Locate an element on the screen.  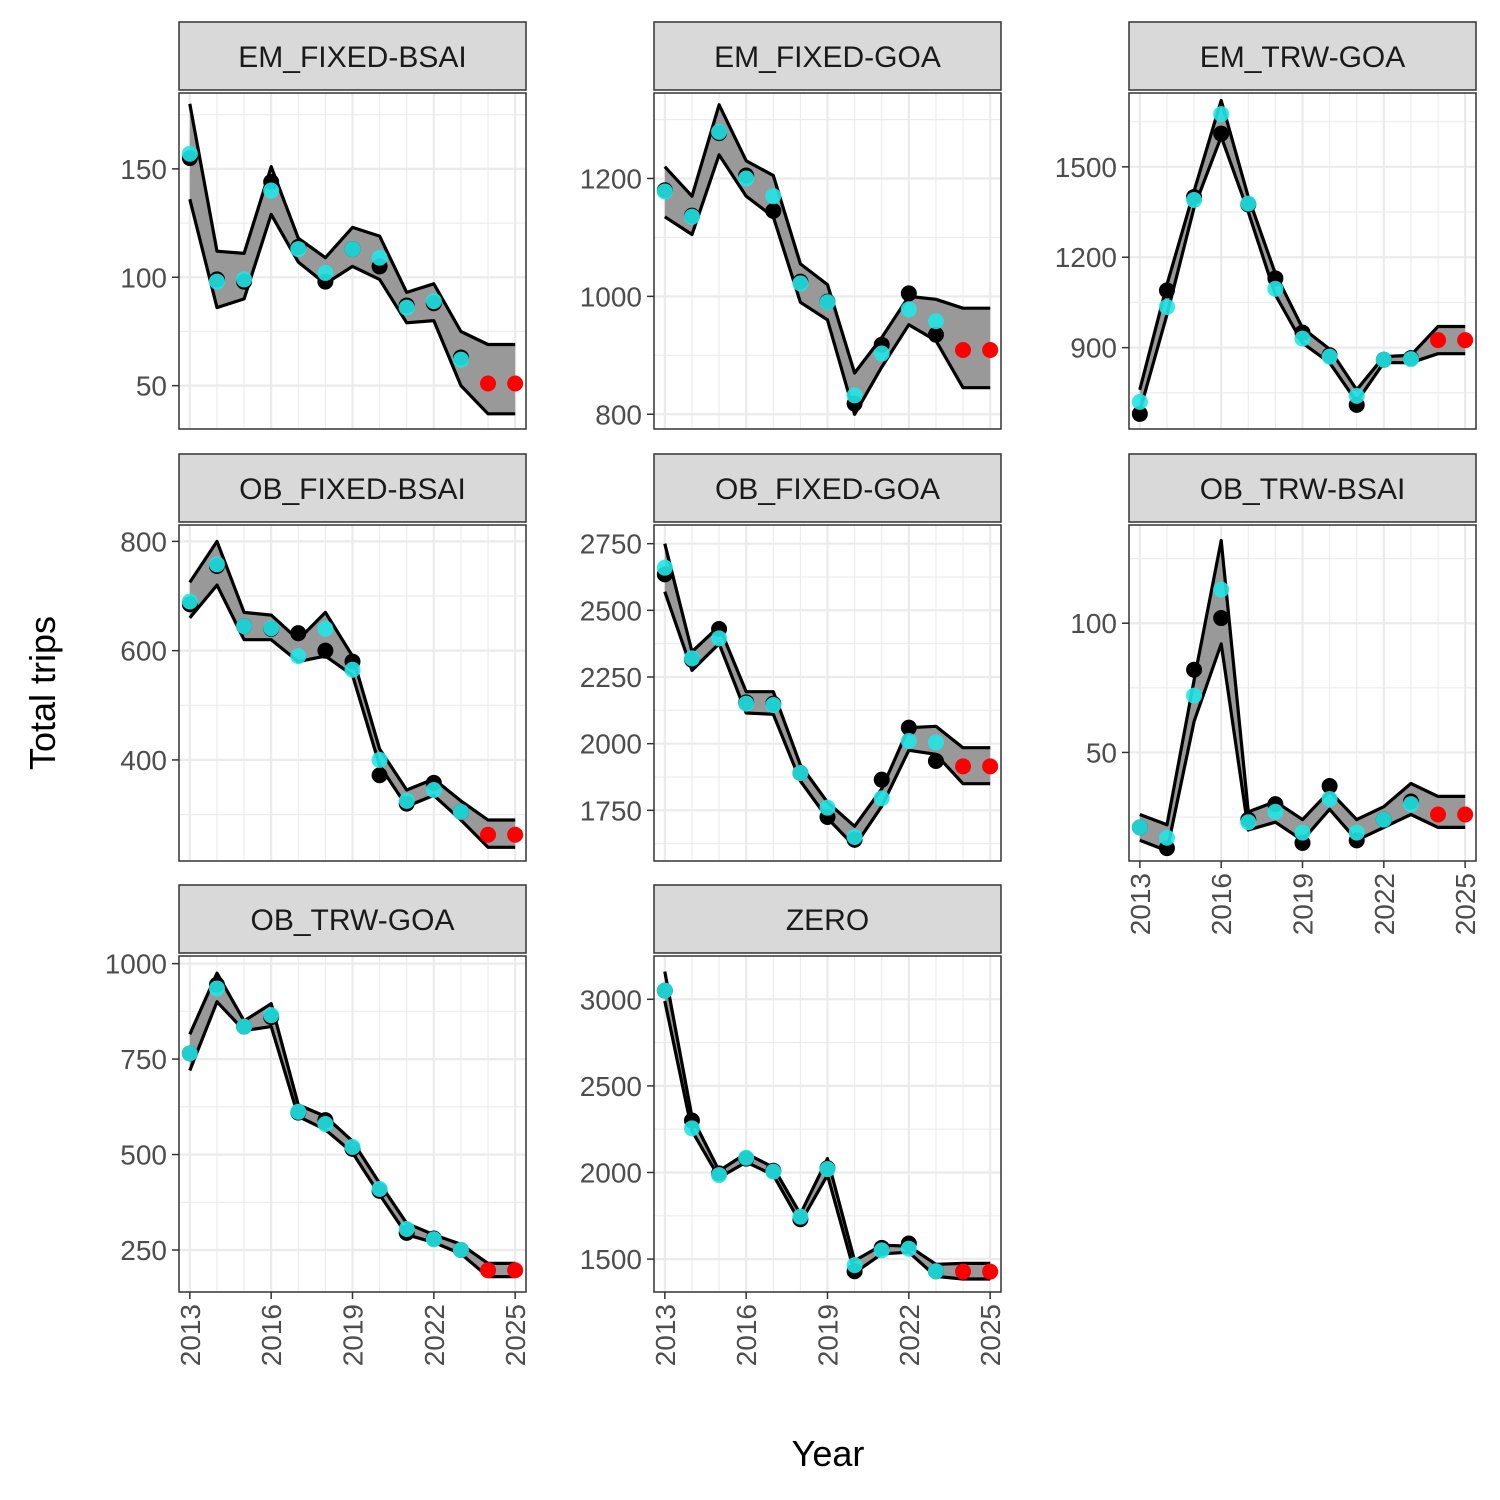
facet-title: EM_TRW-GOA is located at coordinates (1303, 57).